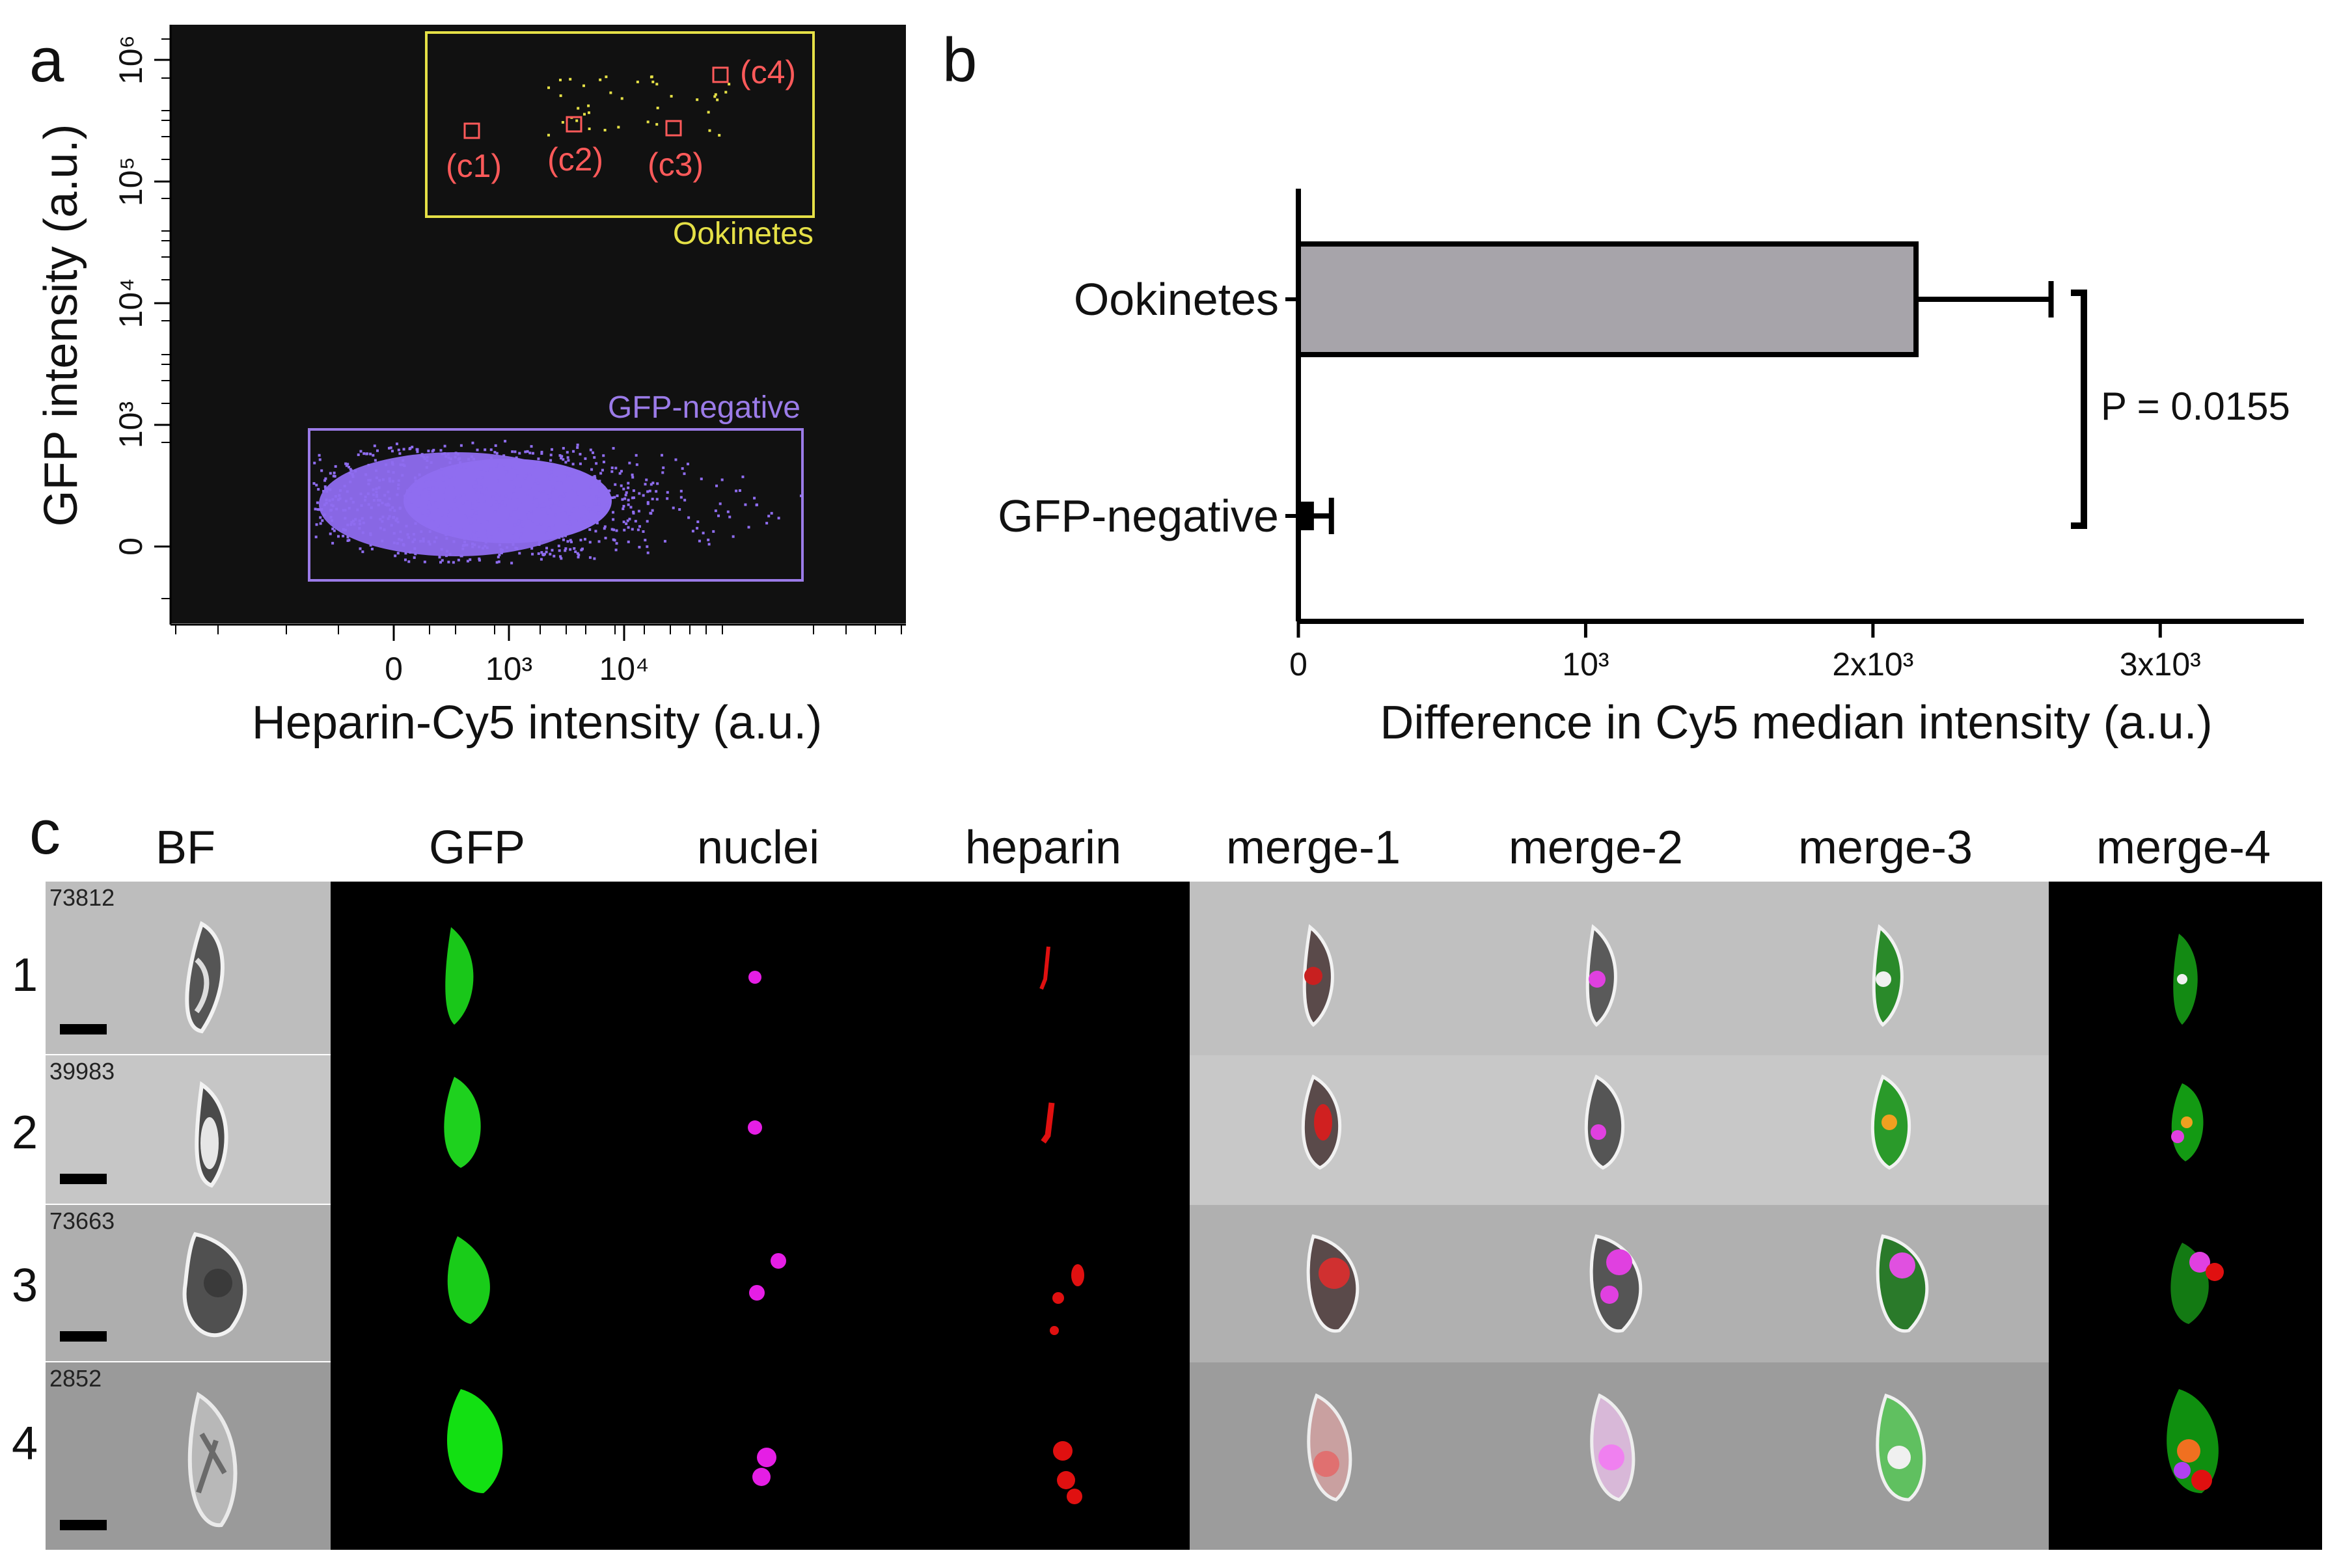 The image size is (2326, 1568). Describe the element at coordinates (131, 181) in the screenshot. I see `scatter-y-tick-label: 10⁵` at that location.